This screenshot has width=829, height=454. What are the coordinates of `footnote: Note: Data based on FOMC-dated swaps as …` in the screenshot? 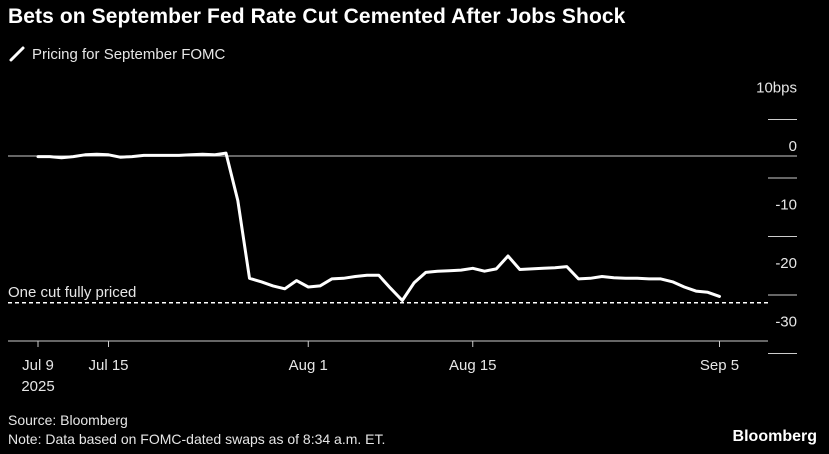 It's located at (197, 439).